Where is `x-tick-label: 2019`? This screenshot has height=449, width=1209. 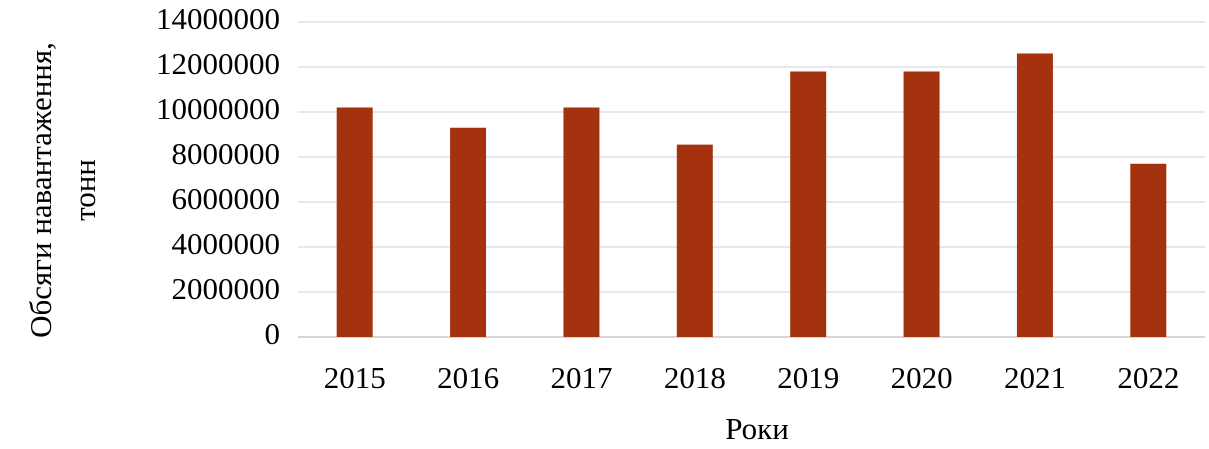
x-tick-label: 2019 is located at coordinates (808, 377).